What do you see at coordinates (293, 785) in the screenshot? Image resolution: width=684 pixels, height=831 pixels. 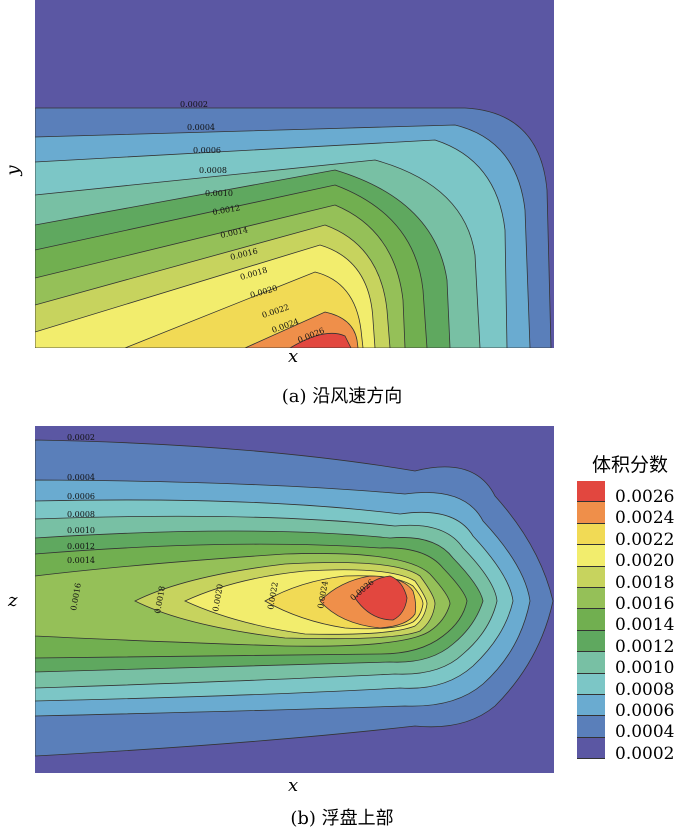 I see `x-axis-label-b: x` at bounding box center [293, 785].